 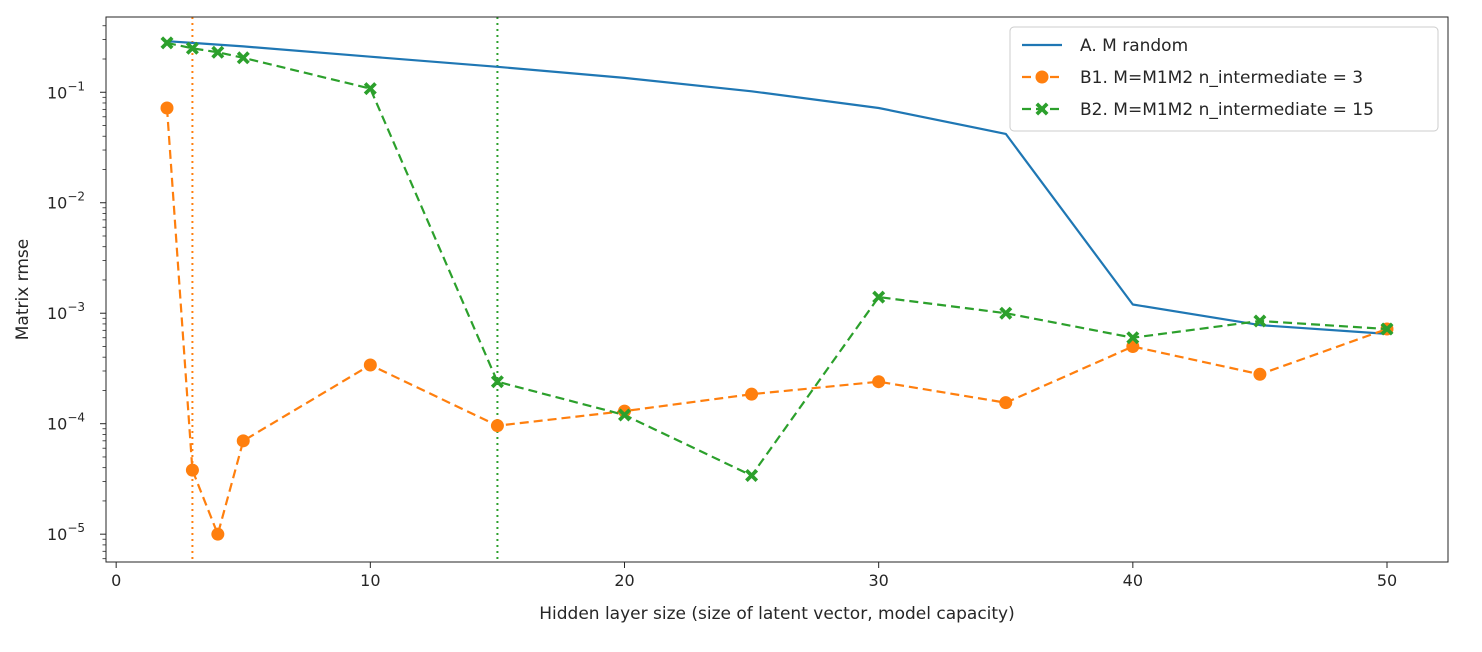 What do you see at coordinates (66, 532) in the screenshot?
I see `y-tick-label: 10⁻⁵` at bounding box center [66, 532].